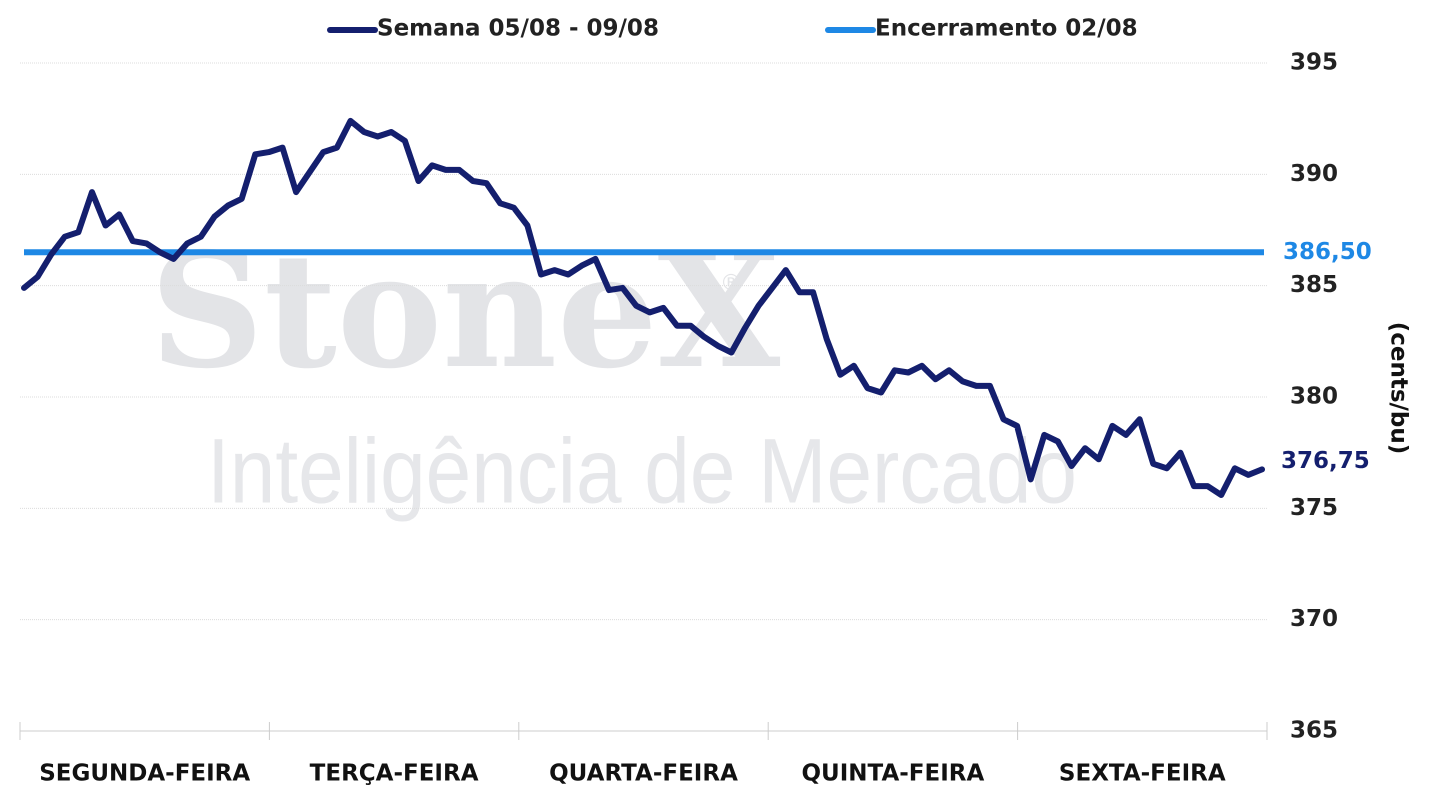 This screenshot has width=1448, height=794. Describe the element at coordinates (1314, 397) in the screenshot. I see `y-tick-label: 380` at that location.